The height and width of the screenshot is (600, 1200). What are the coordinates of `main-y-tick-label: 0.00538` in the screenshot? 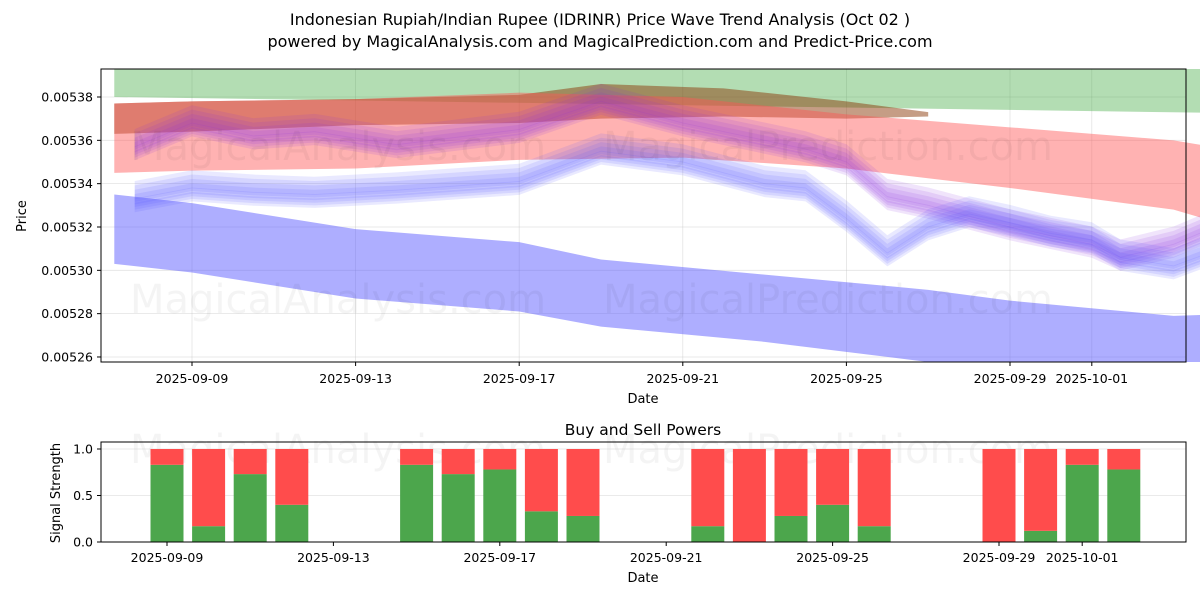 It's located at (67, 97).